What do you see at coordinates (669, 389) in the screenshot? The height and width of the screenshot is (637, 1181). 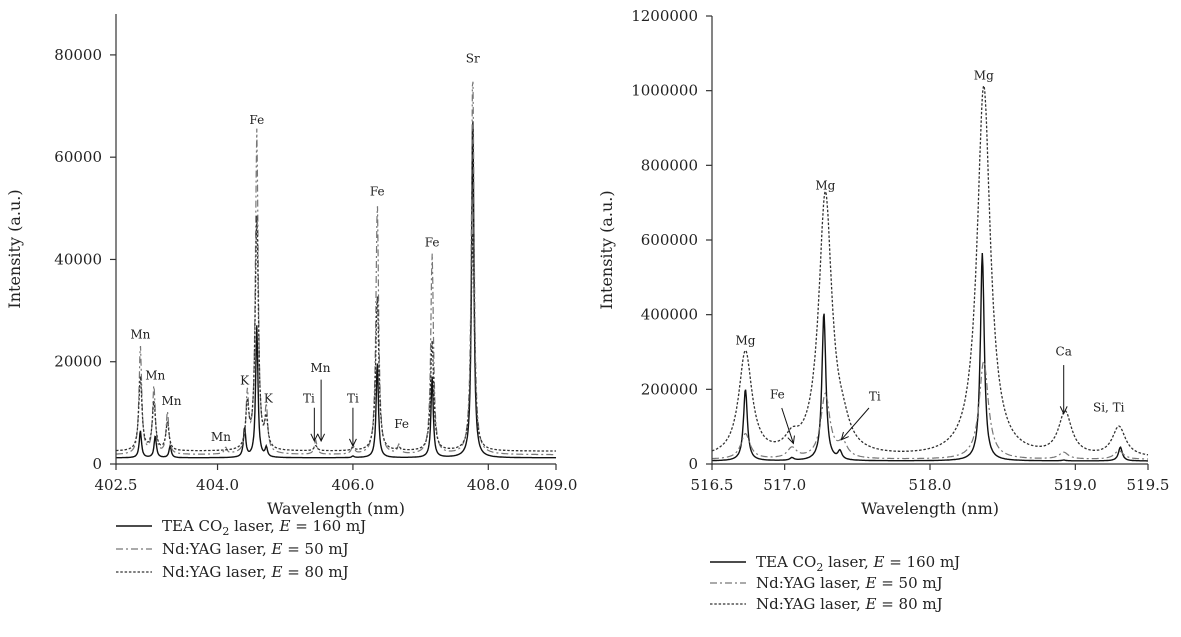 I see `y-tick-label: 200000` at bounding box center [669, 389].